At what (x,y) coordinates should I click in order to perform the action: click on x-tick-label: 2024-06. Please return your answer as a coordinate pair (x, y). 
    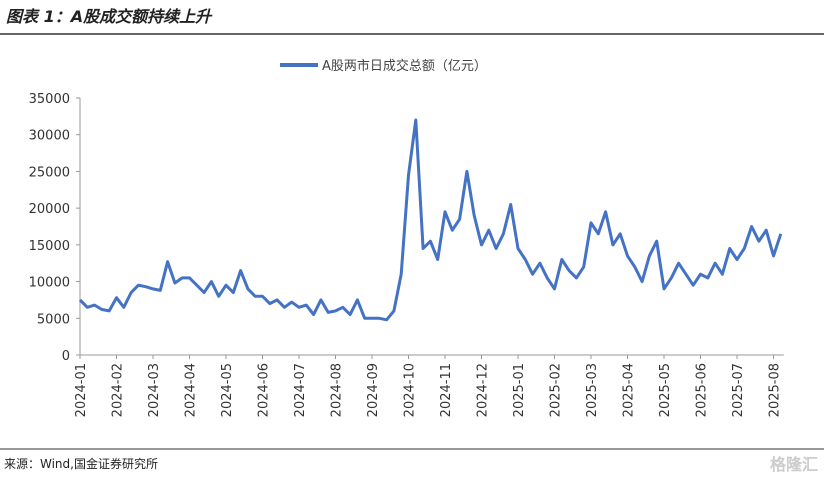
    Looking at the image, I should click on (264, 390).